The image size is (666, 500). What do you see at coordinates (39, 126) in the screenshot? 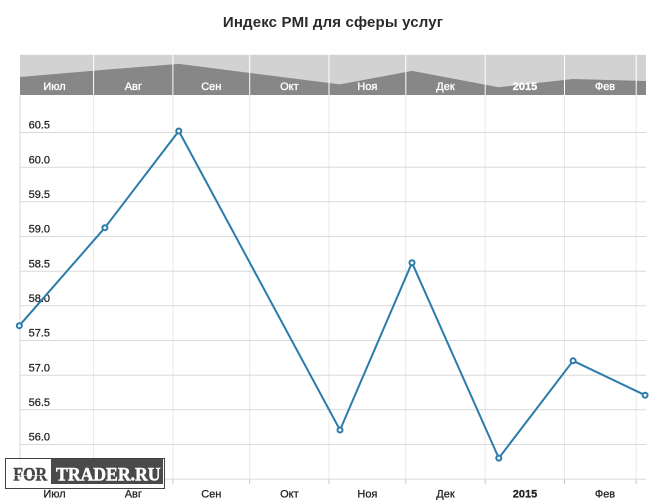
I see `svg-text: 60.5` at bounding box center [39, 126].